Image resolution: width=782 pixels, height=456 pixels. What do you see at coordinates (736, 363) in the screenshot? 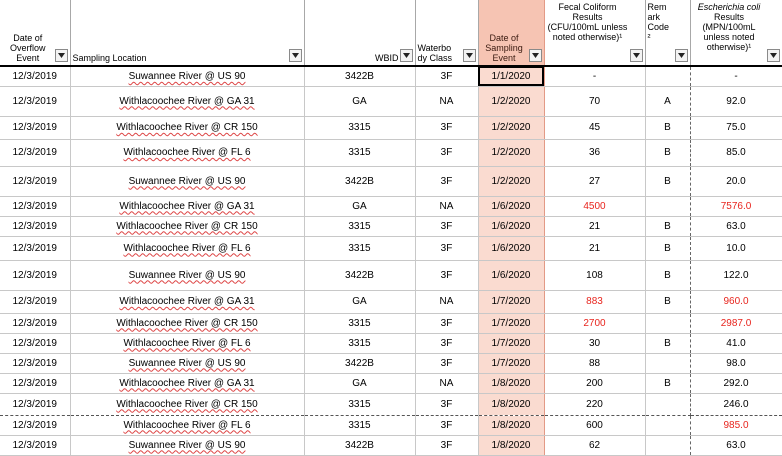
I see `cell-ecoli: 98.0` at bounding box center [736, 363].